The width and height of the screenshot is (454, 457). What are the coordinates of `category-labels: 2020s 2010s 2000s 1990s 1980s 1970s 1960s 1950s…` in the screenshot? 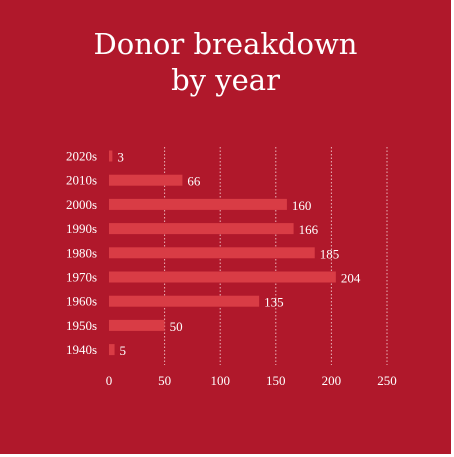 It's located at (81, 253).